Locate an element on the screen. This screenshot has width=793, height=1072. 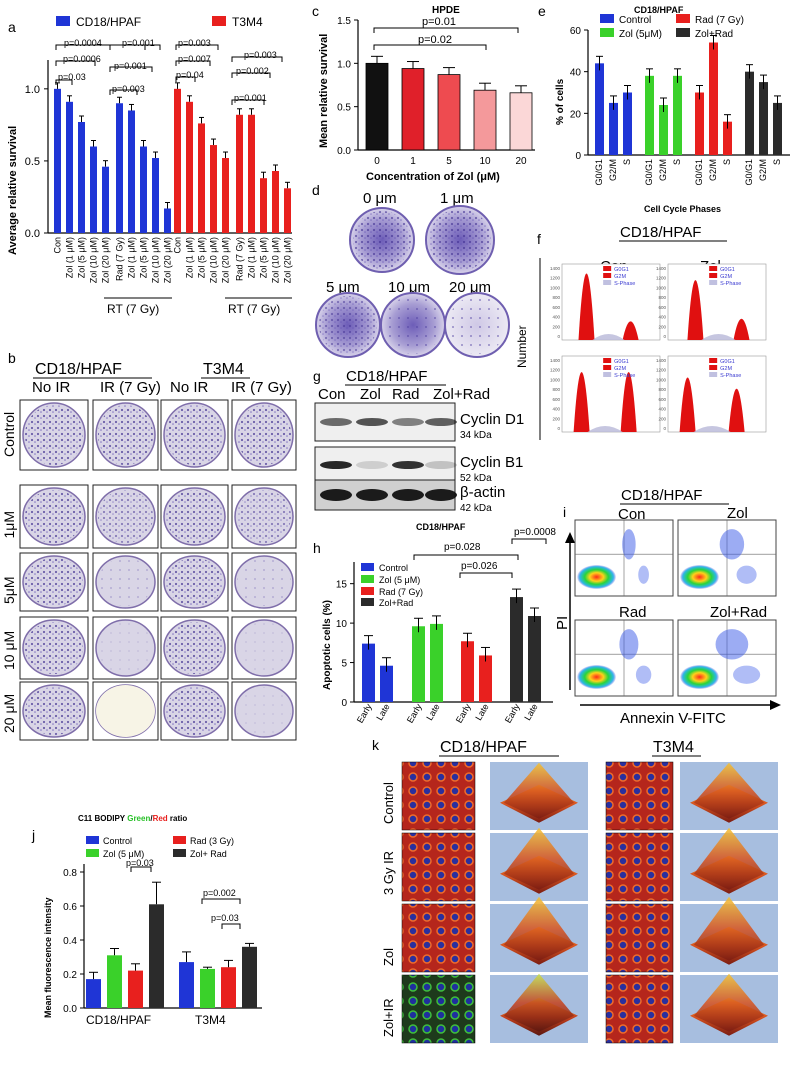
b-col-label: IR (7 Gy) is located at coordinates (130, 387).